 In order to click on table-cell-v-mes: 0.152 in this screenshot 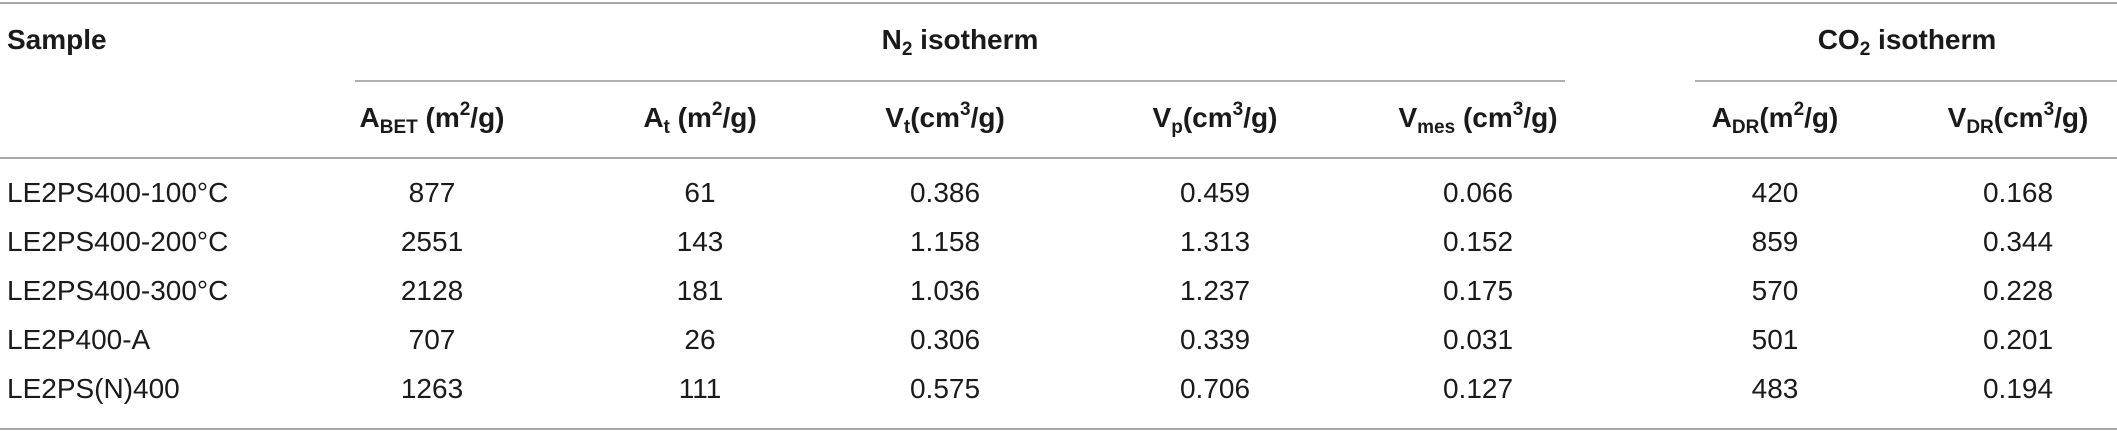, I will do `click(1478, 241)`.